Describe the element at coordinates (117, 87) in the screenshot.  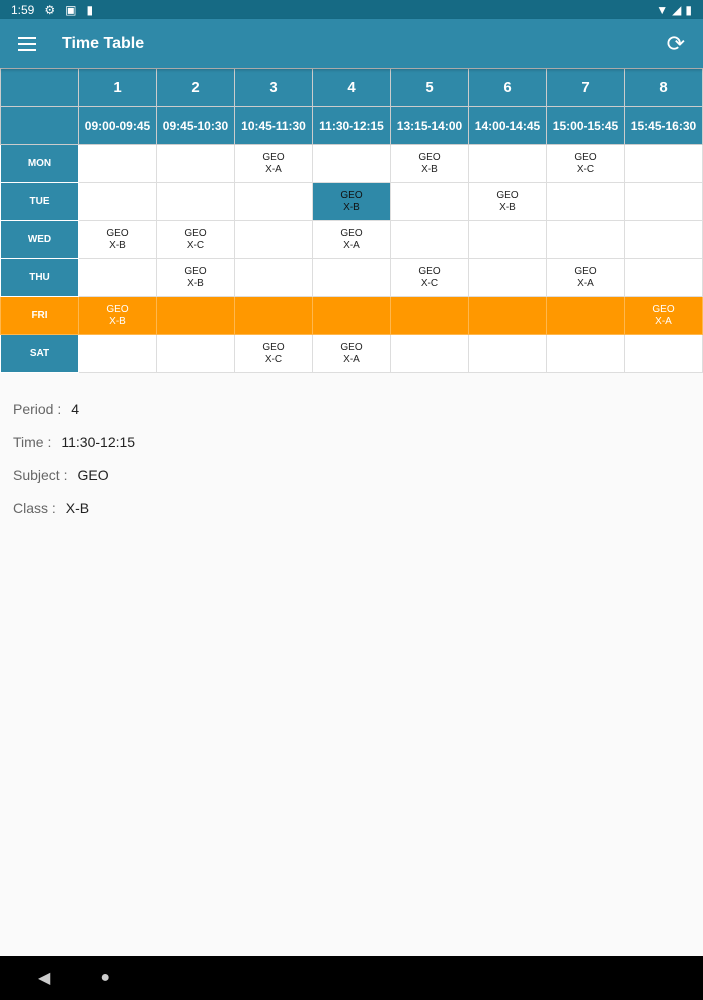
I see `period-number: 1` at that location.